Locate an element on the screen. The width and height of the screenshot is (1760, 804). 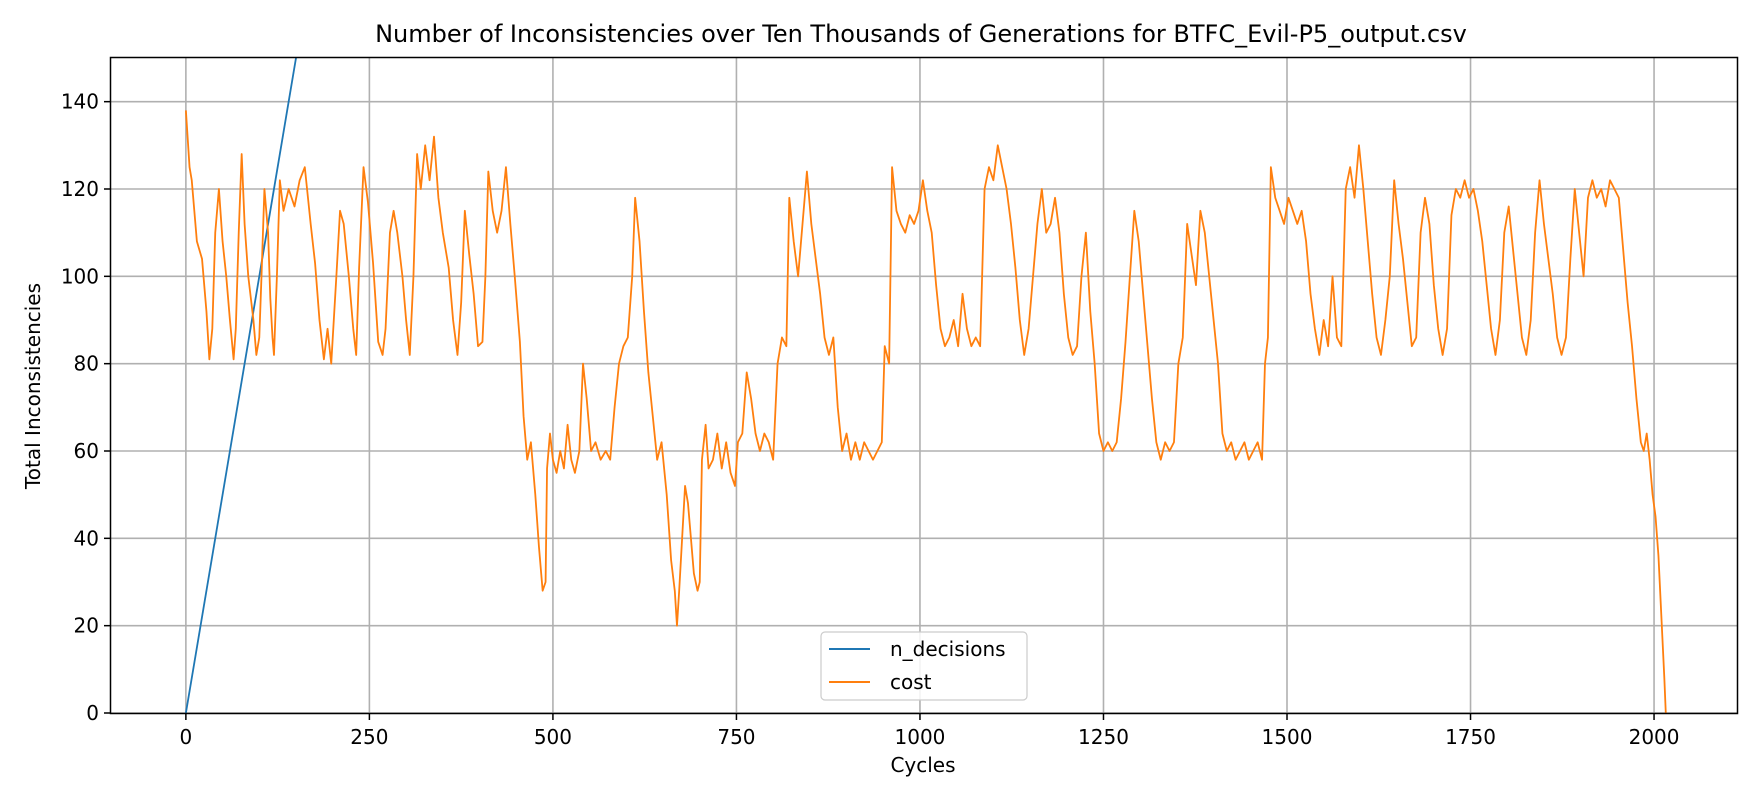
x-tick-label: 2000 is located at coordinates (1654, 737).